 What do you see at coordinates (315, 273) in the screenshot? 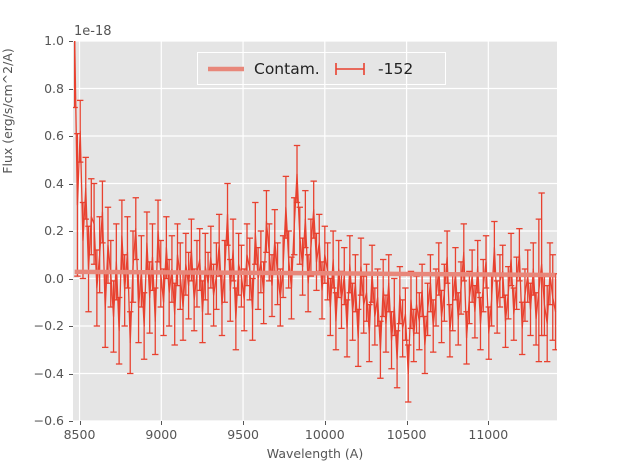
I see `contamination-line` at bounding box center [315, 273].